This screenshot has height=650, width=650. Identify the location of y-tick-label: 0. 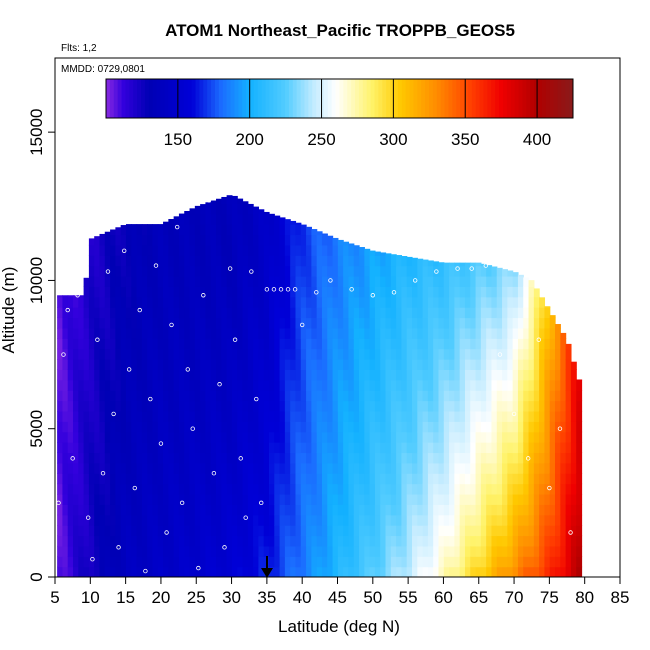
(36, 576).